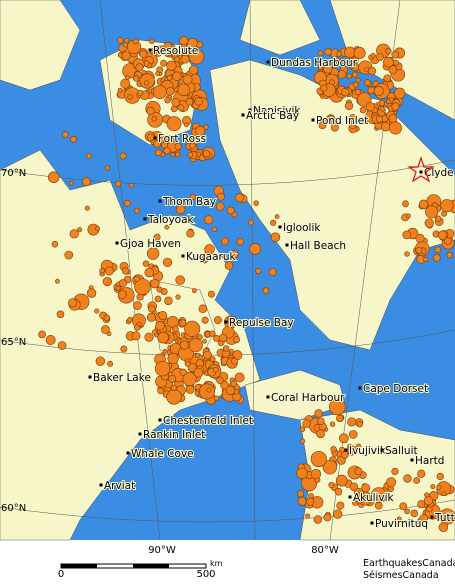 This screenshot has width=455, height=584. I want to click on lat-label: 65°N, so click(13, 342).